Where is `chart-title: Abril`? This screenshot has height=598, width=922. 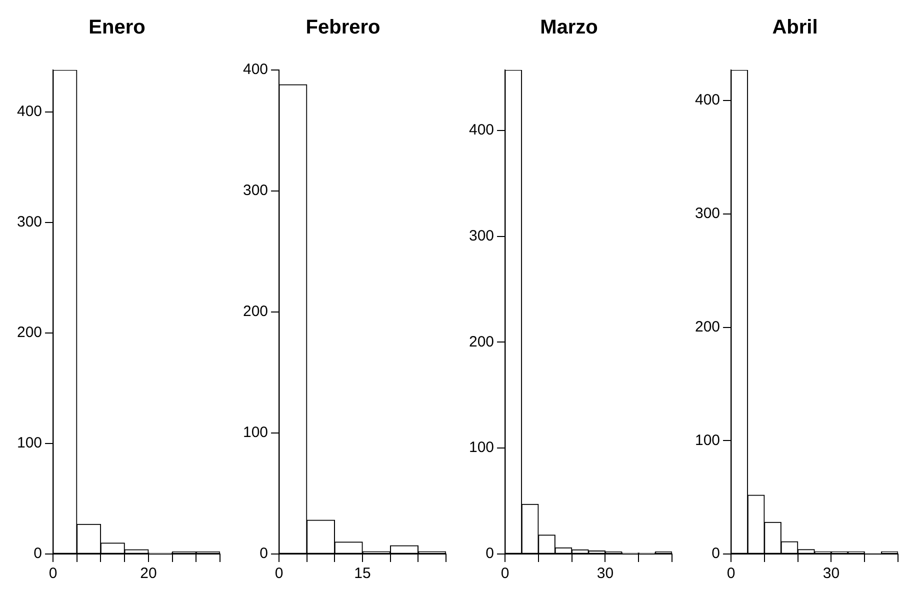 chart-title: Abril is located at coordinates (795, 27).